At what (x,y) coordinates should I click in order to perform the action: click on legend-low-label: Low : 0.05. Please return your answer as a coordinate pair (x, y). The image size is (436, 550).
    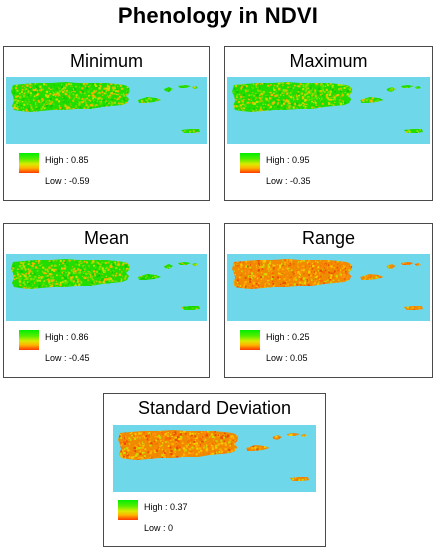
    Looking at the image, I should click on (287, 358).